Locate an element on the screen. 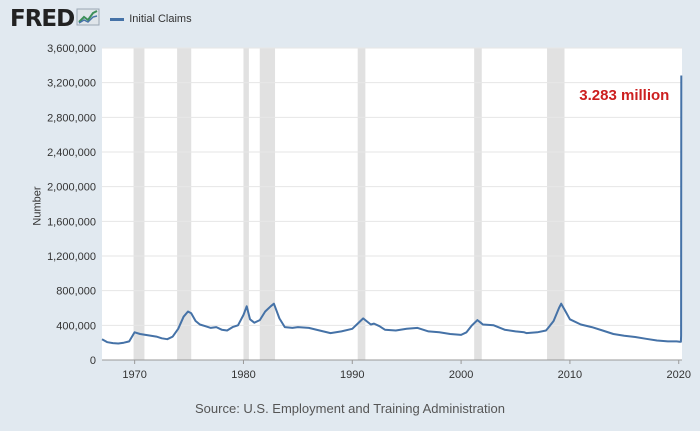  legend-swatch is located at coordinates (117, 19).